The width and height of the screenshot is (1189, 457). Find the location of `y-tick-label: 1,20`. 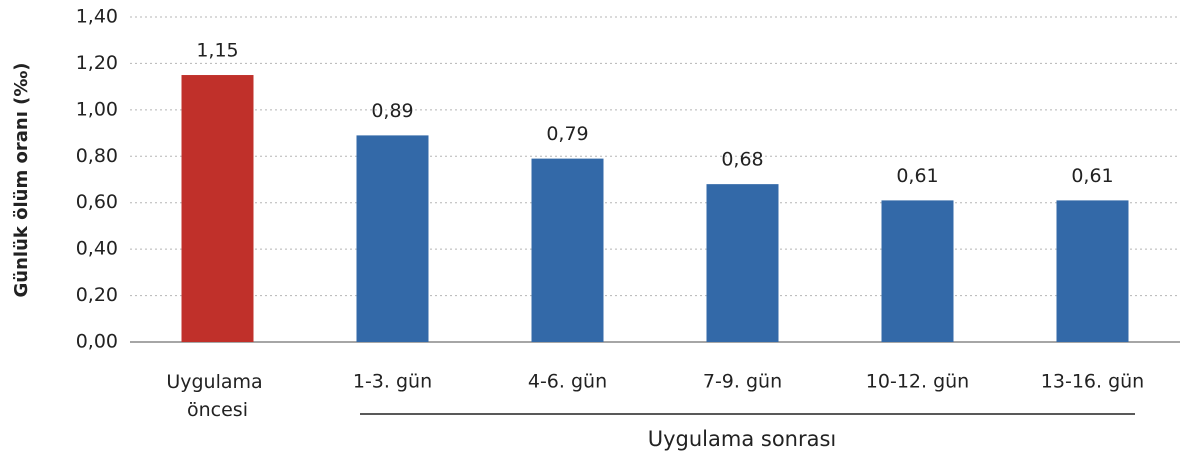

y-tick-label: 1,20 is located at coordinates (97, 63).